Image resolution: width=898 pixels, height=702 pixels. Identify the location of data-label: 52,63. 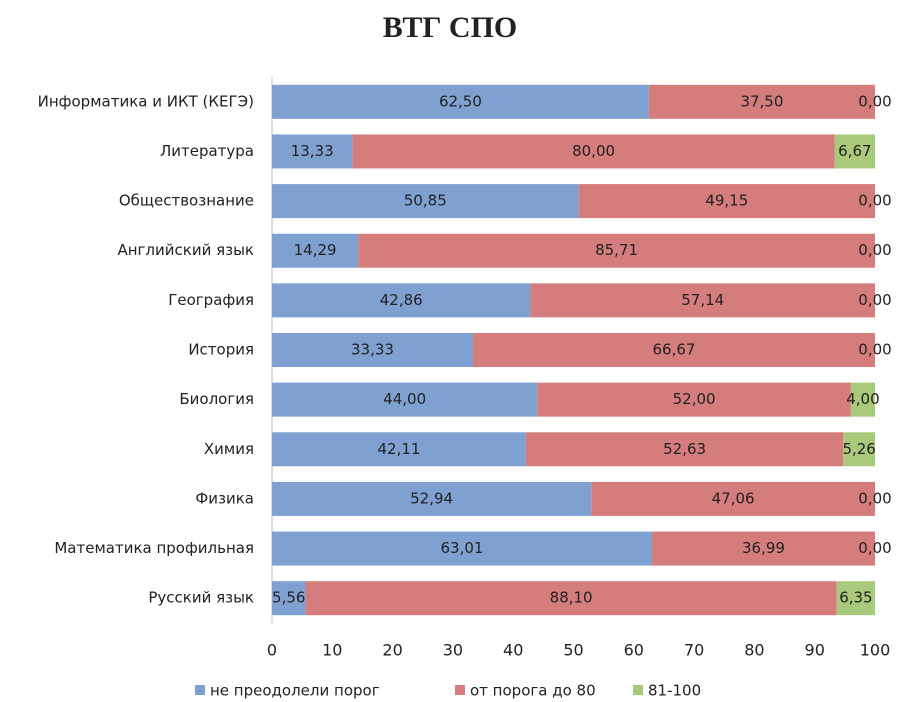
(684, 449).